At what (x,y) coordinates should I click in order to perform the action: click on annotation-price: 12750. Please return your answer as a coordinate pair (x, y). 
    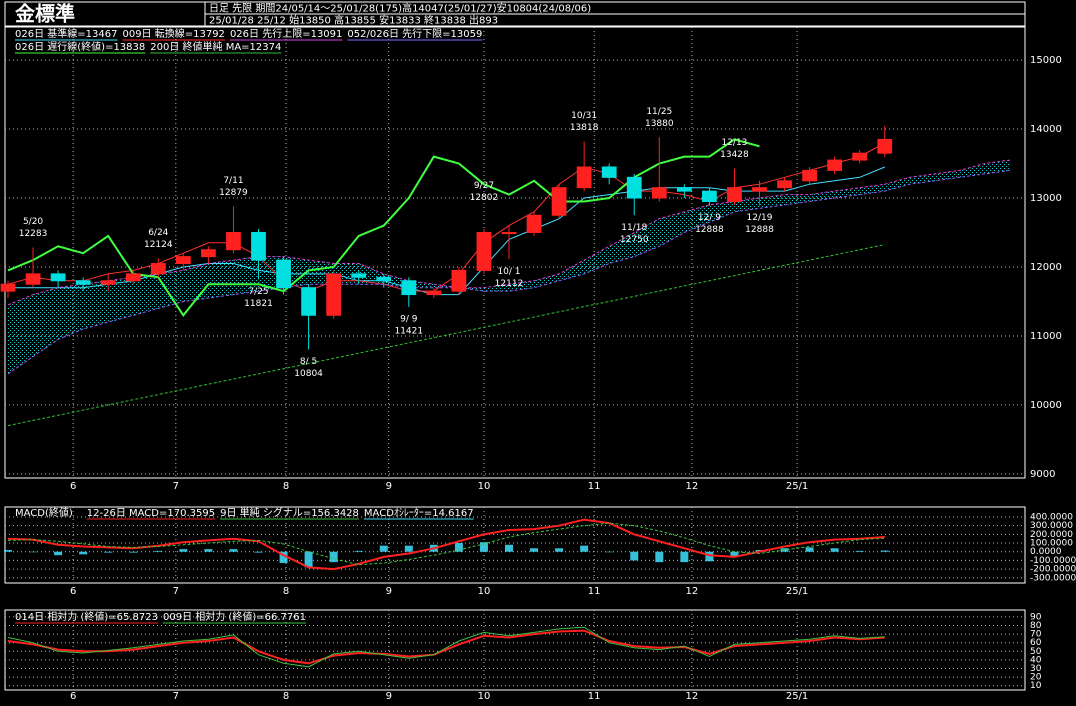
    Looking at the image, I should click on (634, 240).